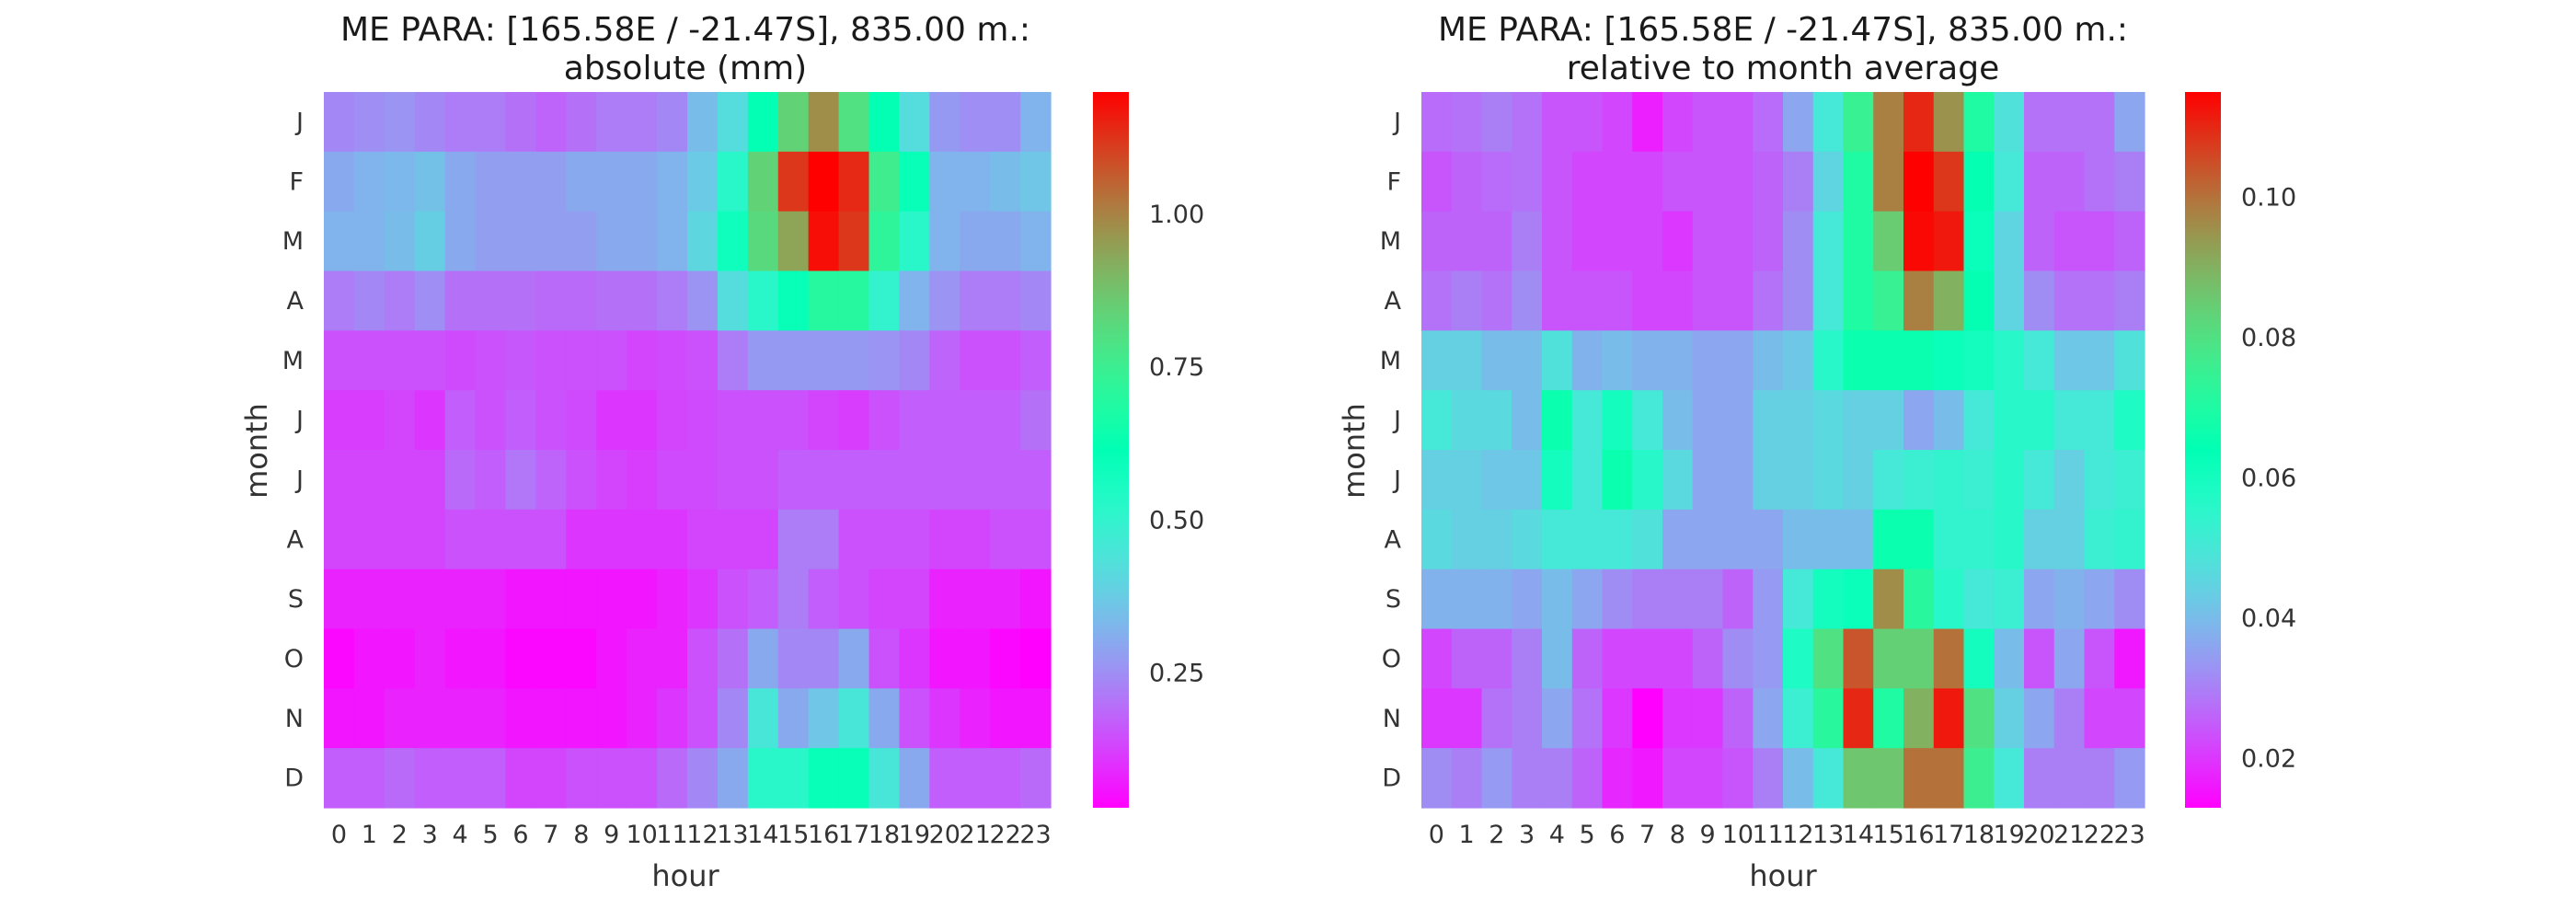  What do you see at coordinates (1708, 835) in the screenshot?
I see `x-tick-label: 9` at bounding box center [1708, 835].